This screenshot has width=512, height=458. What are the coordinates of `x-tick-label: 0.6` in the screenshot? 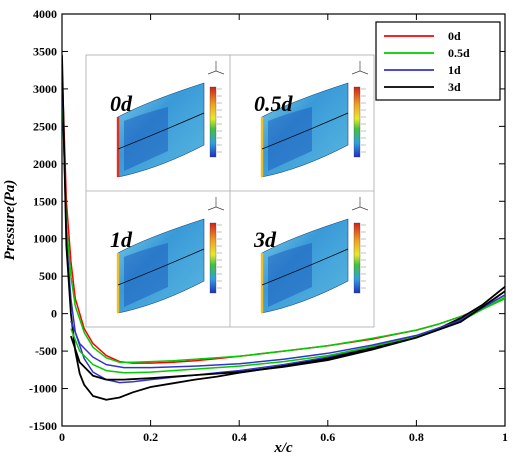 It's located at (327, 437).